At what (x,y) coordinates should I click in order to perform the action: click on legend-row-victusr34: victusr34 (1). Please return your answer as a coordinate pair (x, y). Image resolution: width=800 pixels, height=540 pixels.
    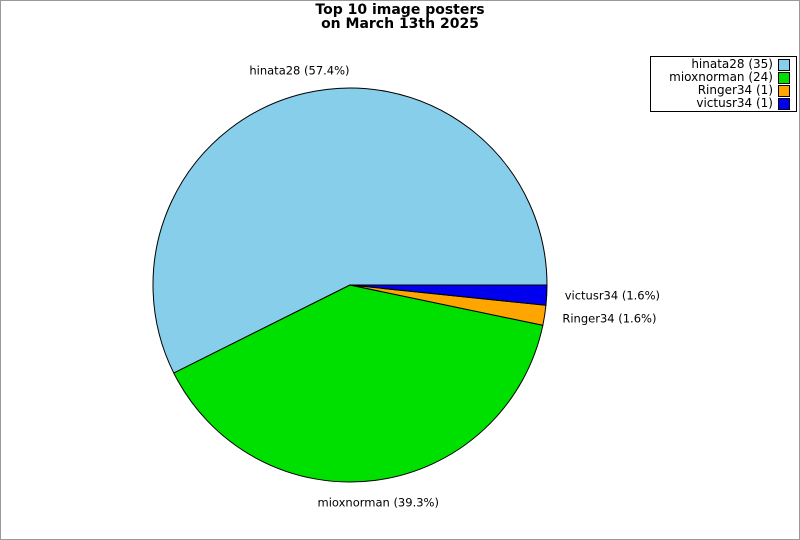
    Looking at the image, I should click on (720, 103).